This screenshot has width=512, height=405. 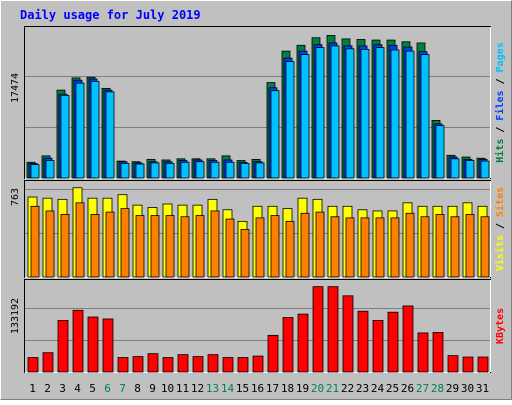 I want to click on x-tick-label-day-4: 4, so click(x=77, y=388).